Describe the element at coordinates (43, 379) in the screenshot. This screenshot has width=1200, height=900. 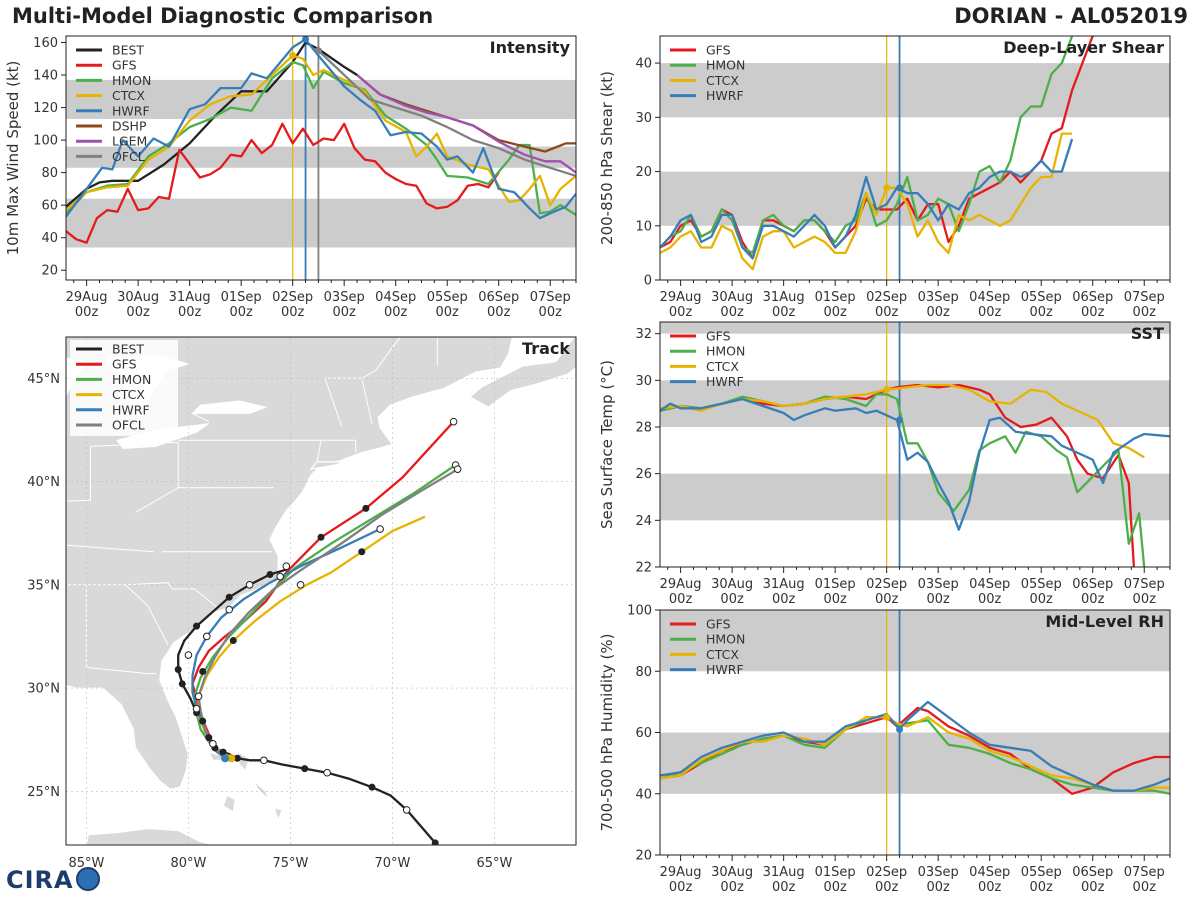
I see `lat-tick-label: 45°N` at that location.